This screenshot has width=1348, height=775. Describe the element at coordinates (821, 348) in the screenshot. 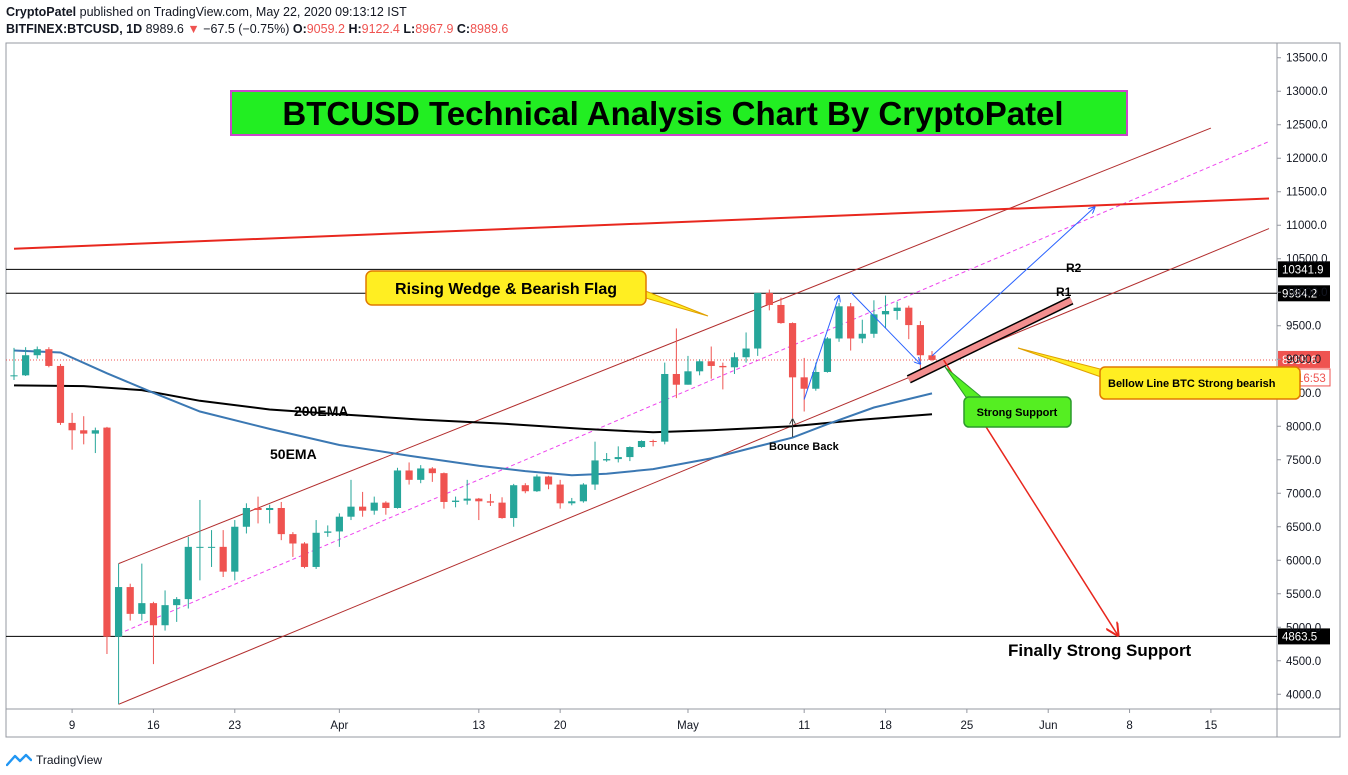

I see `bounce-up-arrow` at that location.